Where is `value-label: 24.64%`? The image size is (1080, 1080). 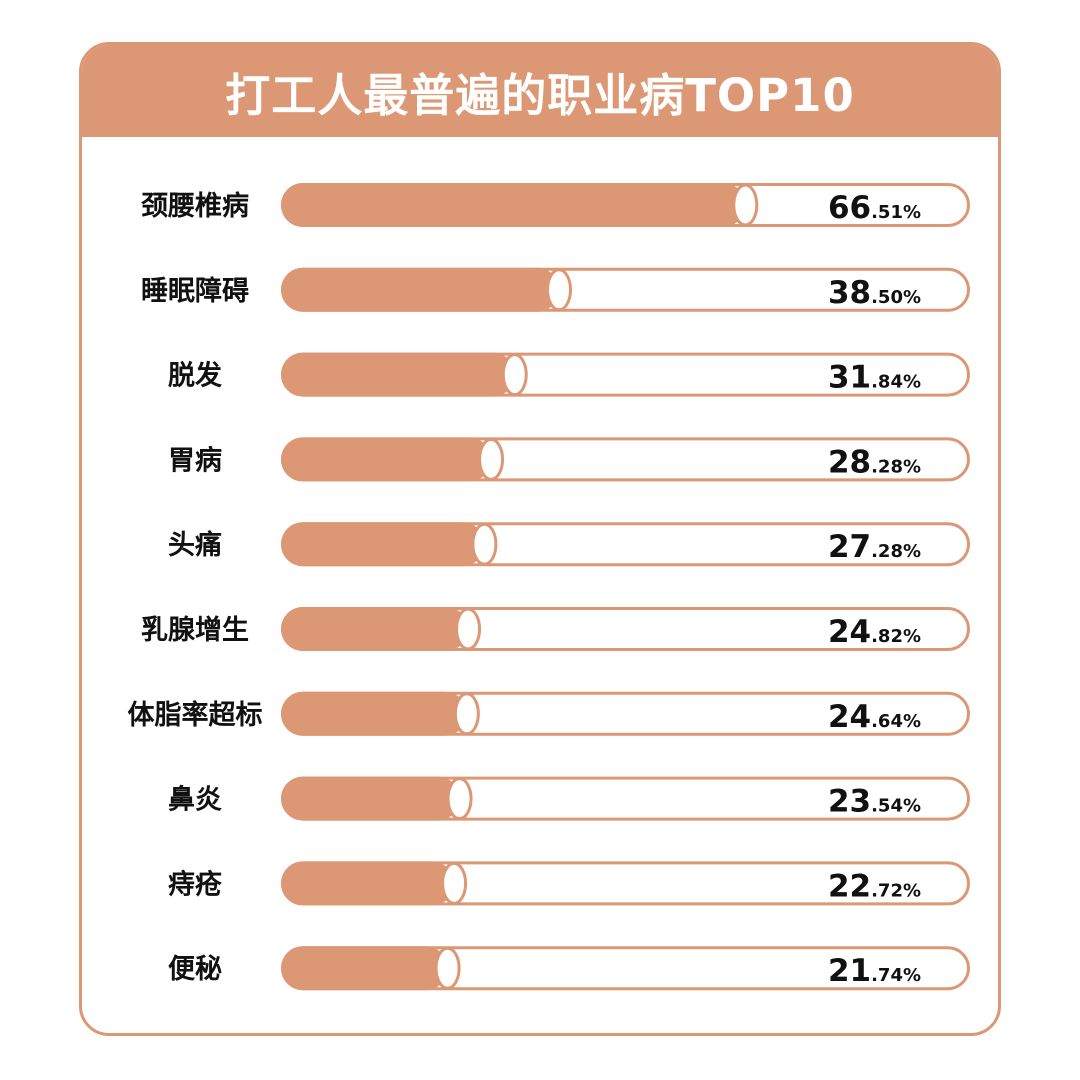 value-label: 24.64% is located at coordinates (874, 717).